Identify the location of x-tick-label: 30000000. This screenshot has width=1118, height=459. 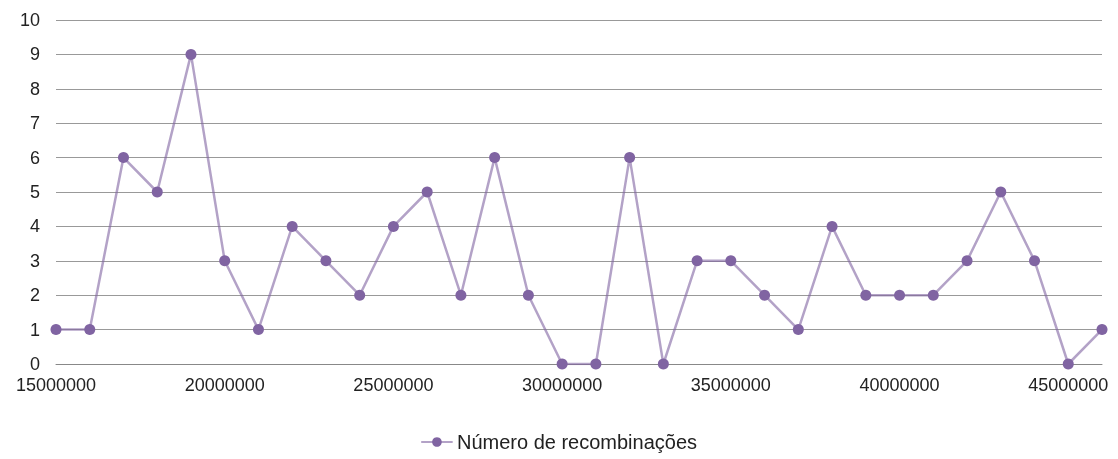
(562, 385).